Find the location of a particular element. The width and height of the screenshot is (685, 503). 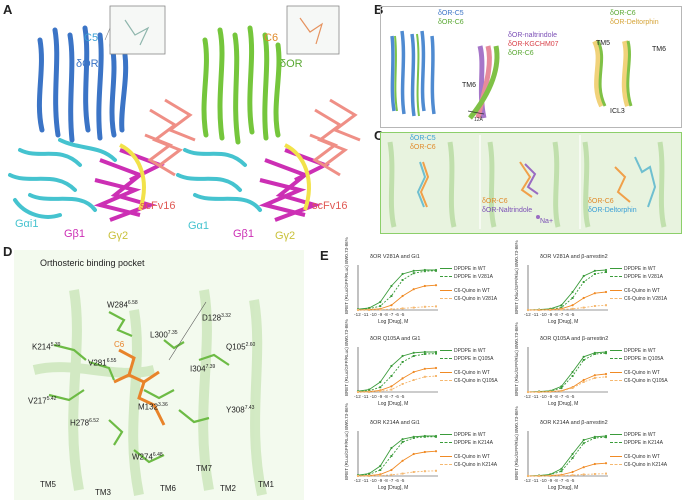

d-helix-tm6: TM6 is located at coordinates (168, 488).